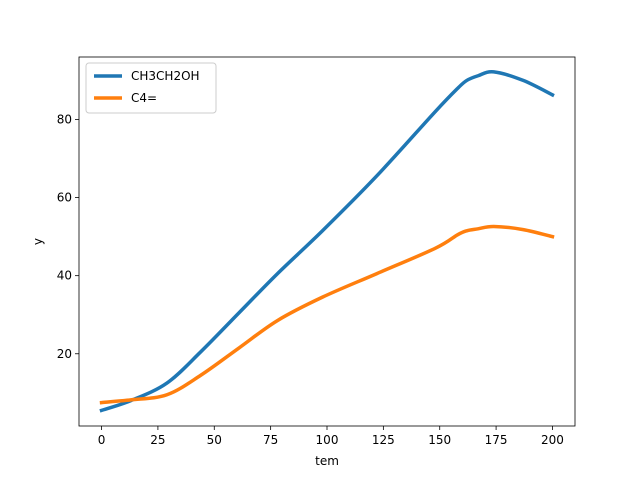  What do you see at coordinates (68, 236) in the screenshot?
I see `y-axis-ticks: 20 40 60 80` at bounding box center [68, 236].